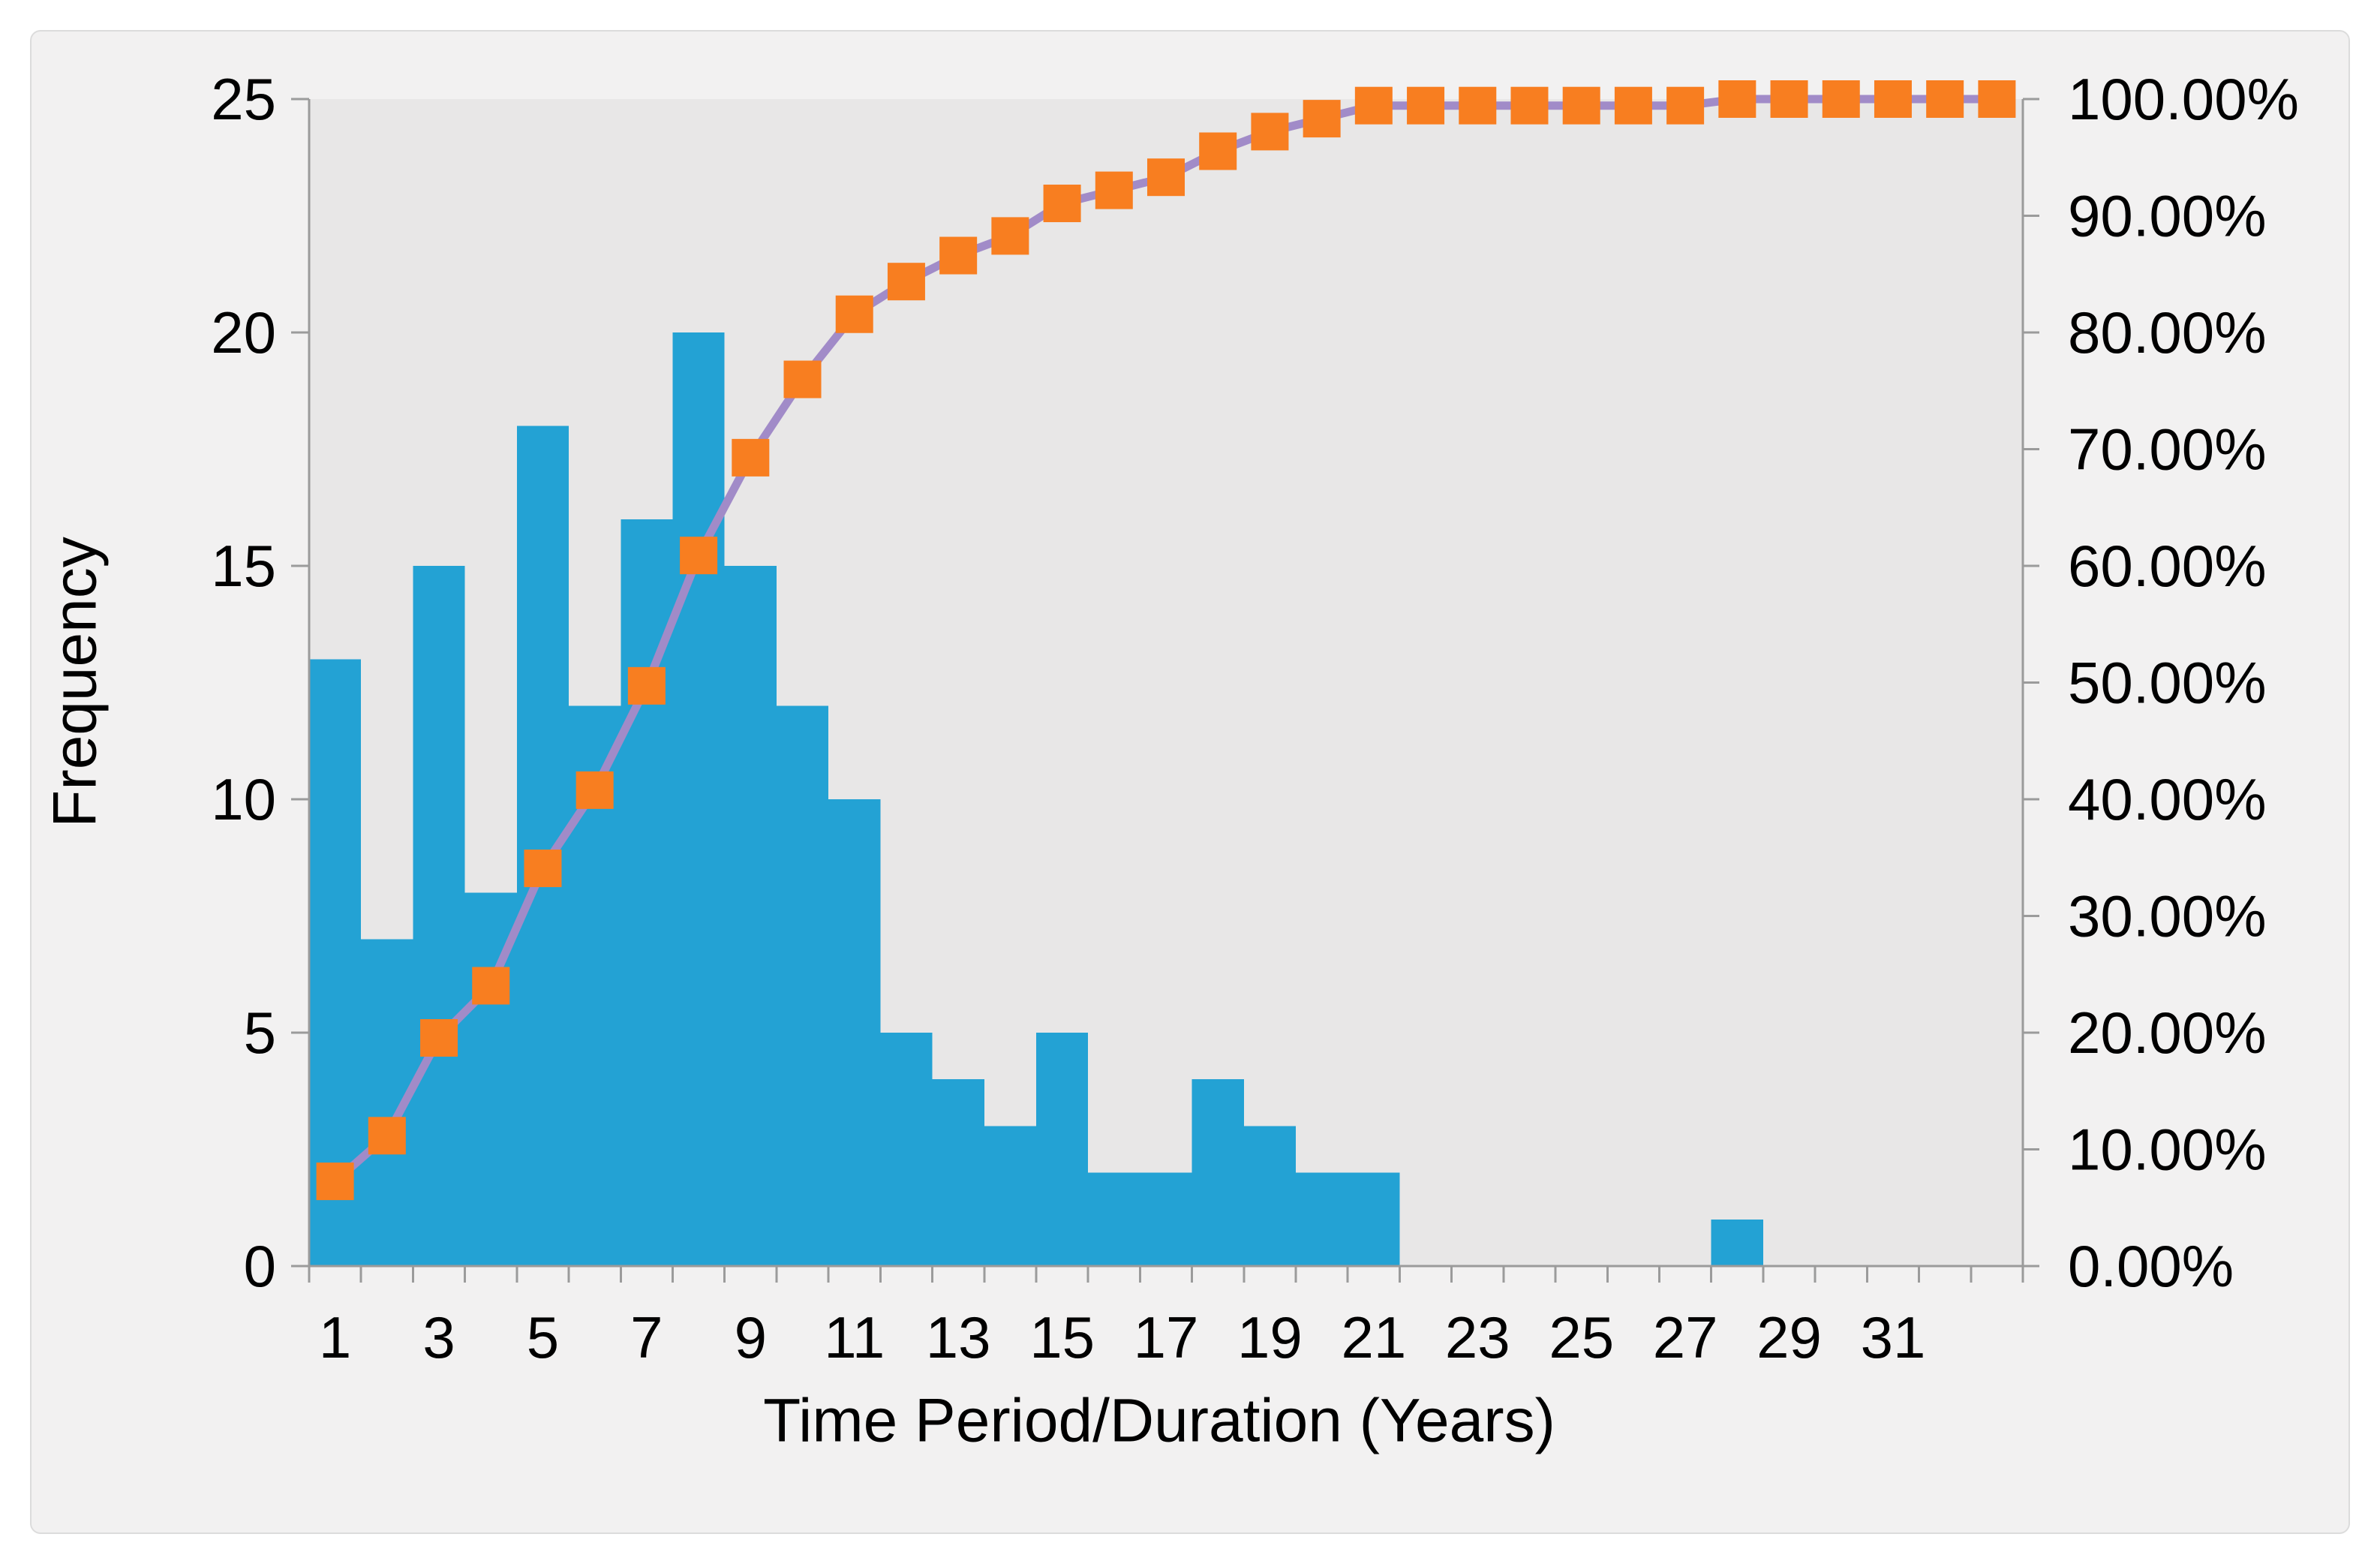 The height and width of the screenshot is (1564, 2380). I want to click on right-axis-tick-label: 90.00%, so click(2167, 216).